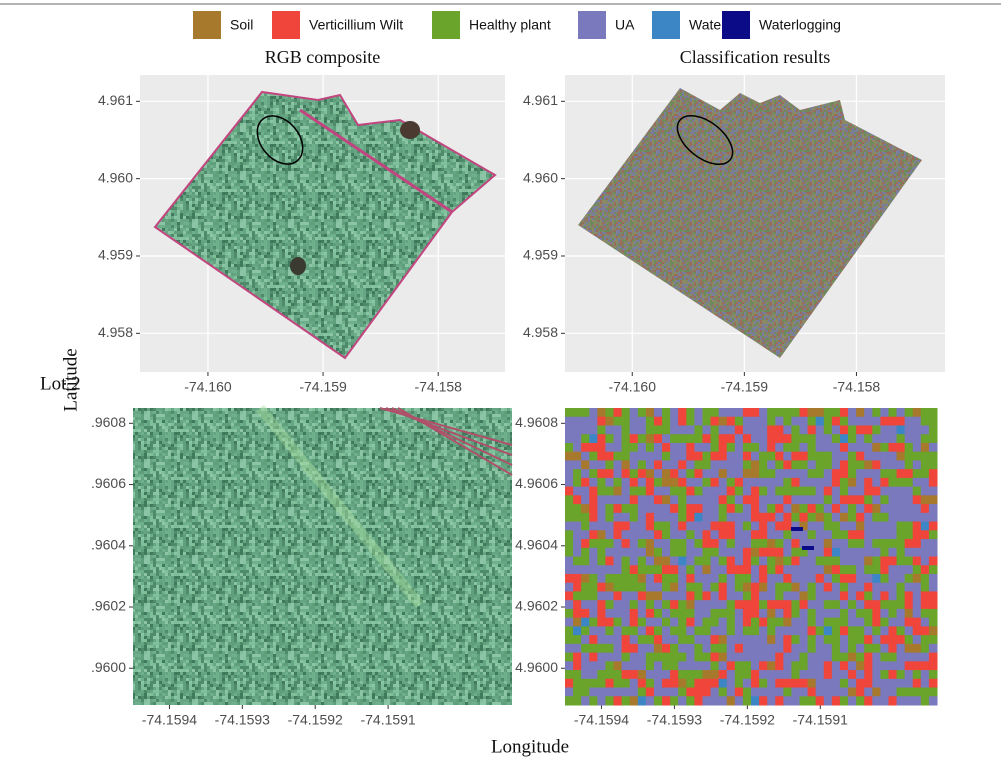 This screenshot has height=764, width=1001. Describe the element at coordinates (536, 544) in the screenshot. I see `y-tick-label: 4.9604` at that location.